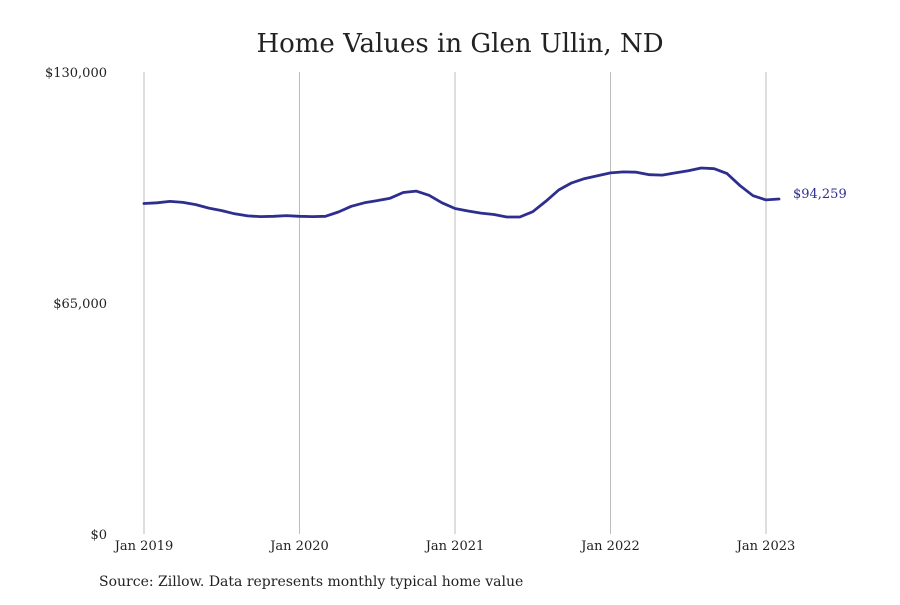  What do you see at coordinates (76, 73) in the screenshot?
I see `y-tick-label: $130,000` at bounding box center [76, 73].